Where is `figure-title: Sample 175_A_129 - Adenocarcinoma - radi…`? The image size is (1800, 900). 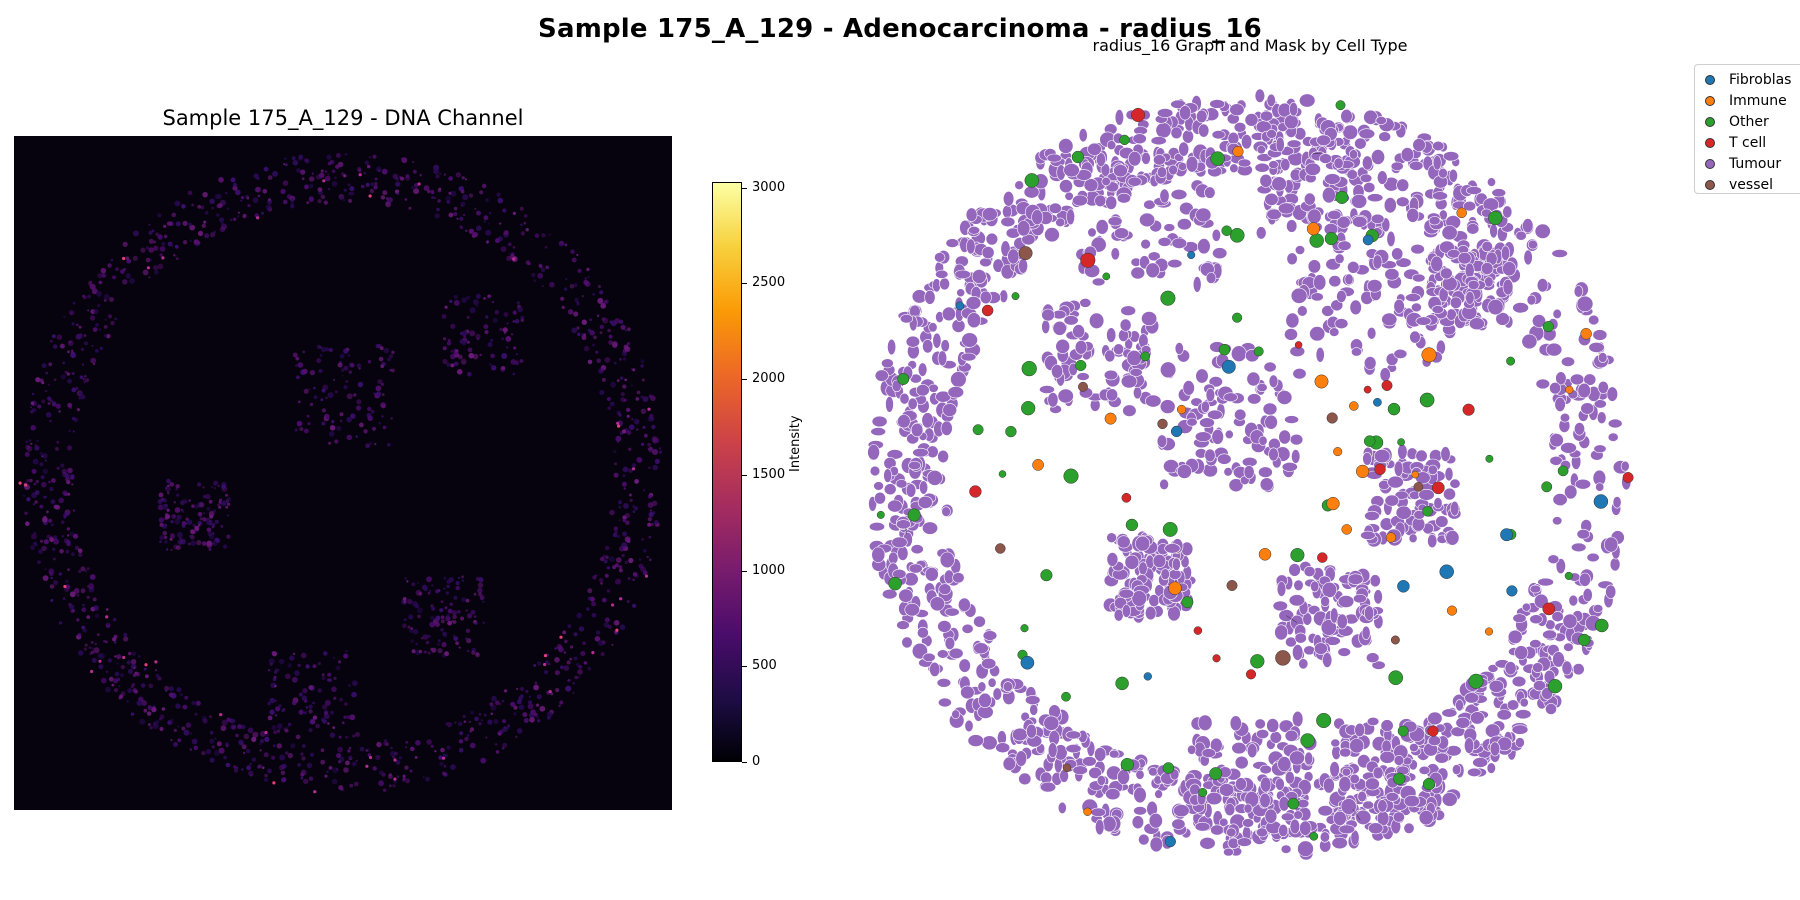
figure-title: Sample 175_A_129 - Adenocarcinoma - radi… is located at coordinates (900, 29).